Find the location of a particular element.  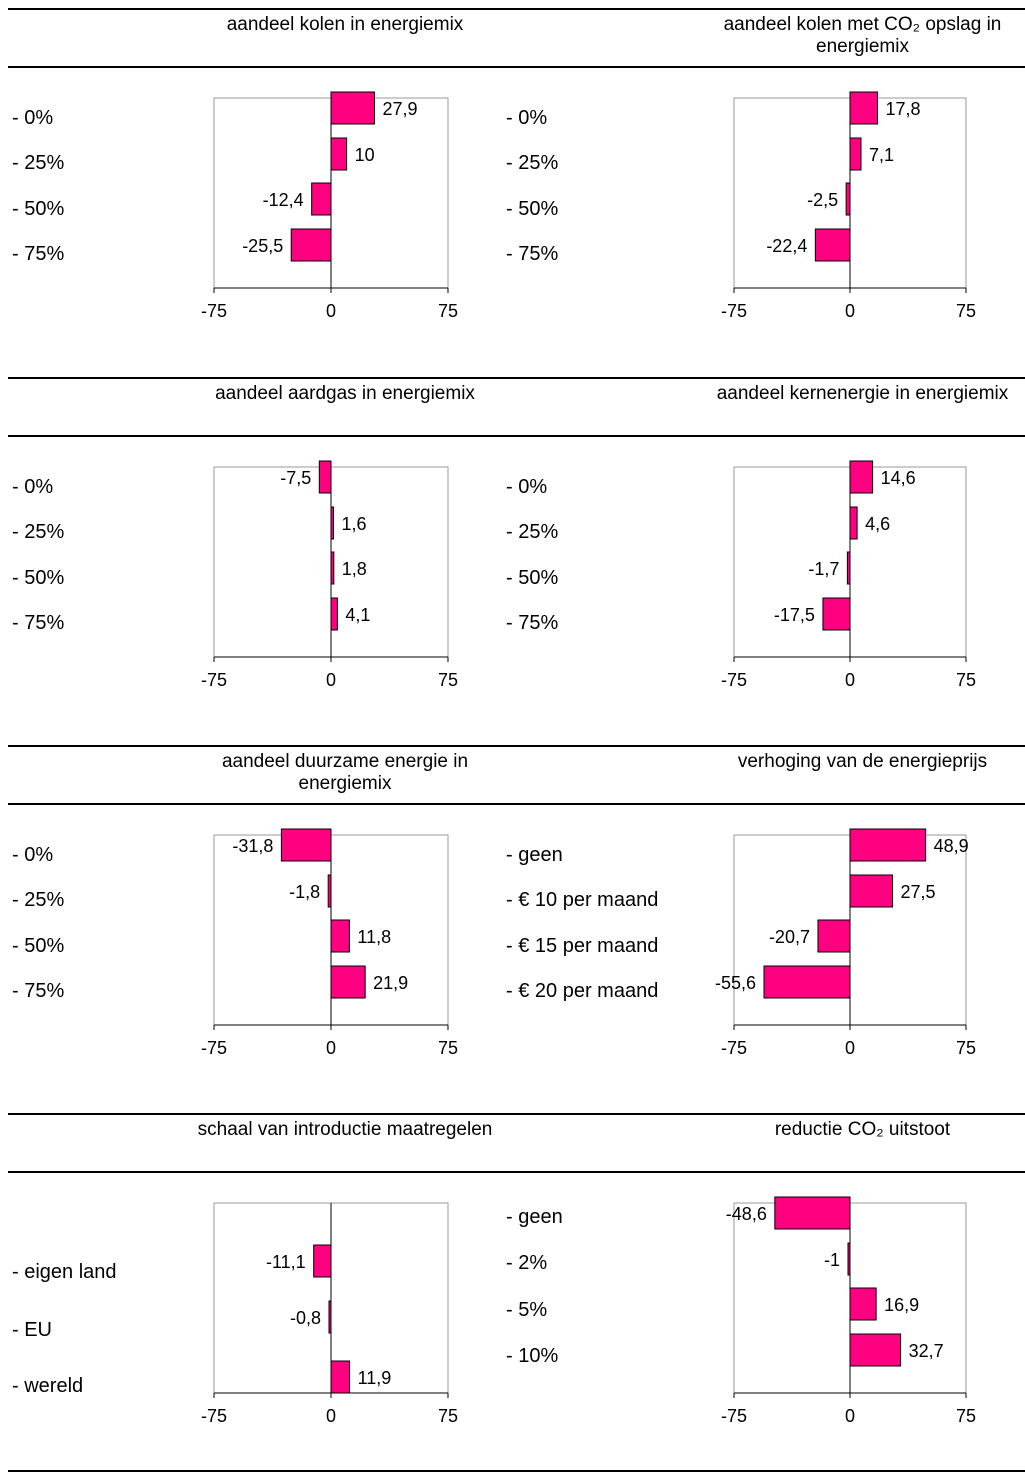

bar-value-label: 14,6 is located at coordinates (898, 478).